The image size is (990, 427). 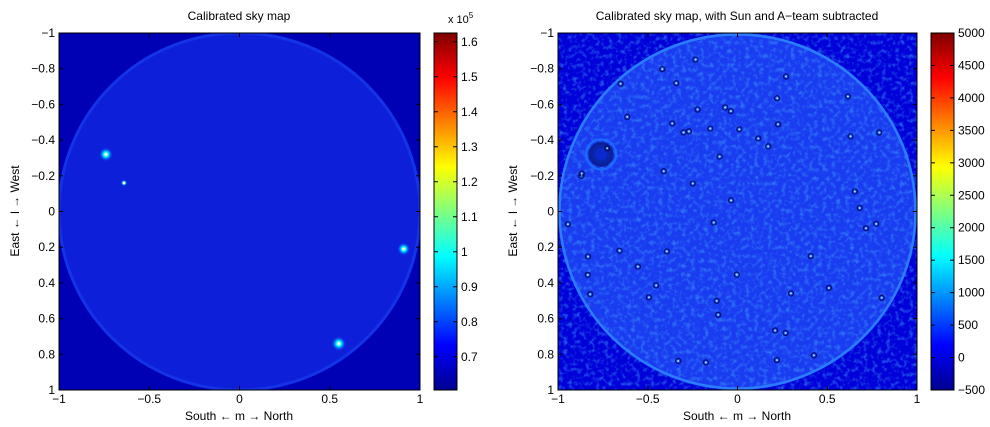 What do you see at coordinates (469, 42) in the screenshot?
I see `left-colorbar-tick-label: 1.6` at bounding box center [469, 42].